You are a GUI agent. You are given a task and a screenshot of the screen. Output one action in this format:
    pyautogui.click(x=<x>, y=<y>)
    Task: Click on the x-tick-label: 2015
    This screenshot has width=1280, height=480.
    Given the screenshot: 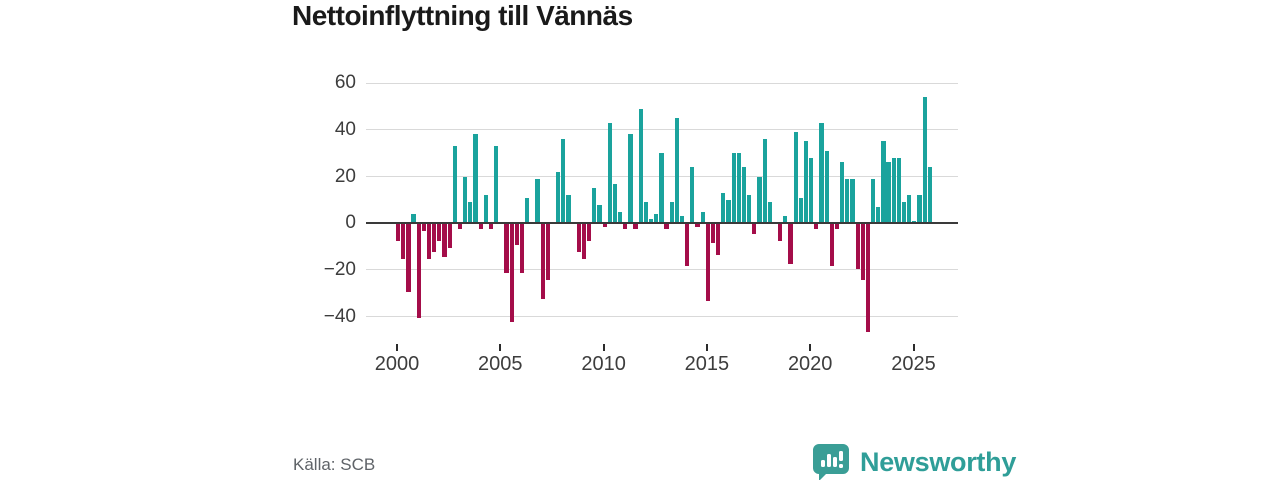 What is the action you would take?
    pyautogui.click(x=707, y=364)
    